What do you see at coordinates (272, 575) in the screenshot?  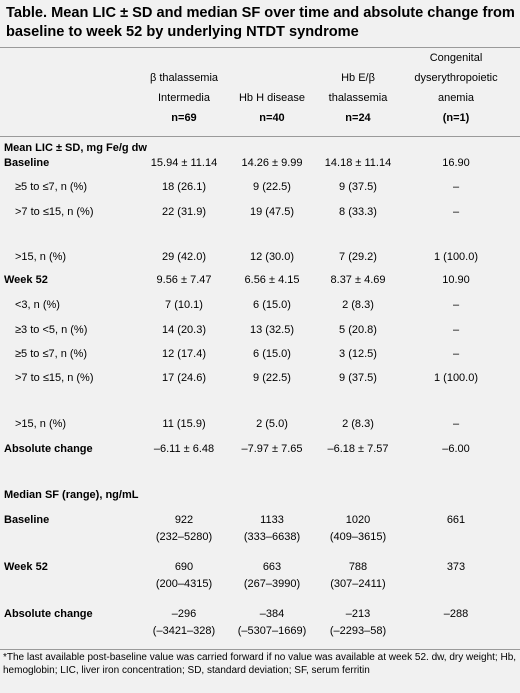 I see `table-cell: 663 (267–3990)` at bounding box center [272, 575].